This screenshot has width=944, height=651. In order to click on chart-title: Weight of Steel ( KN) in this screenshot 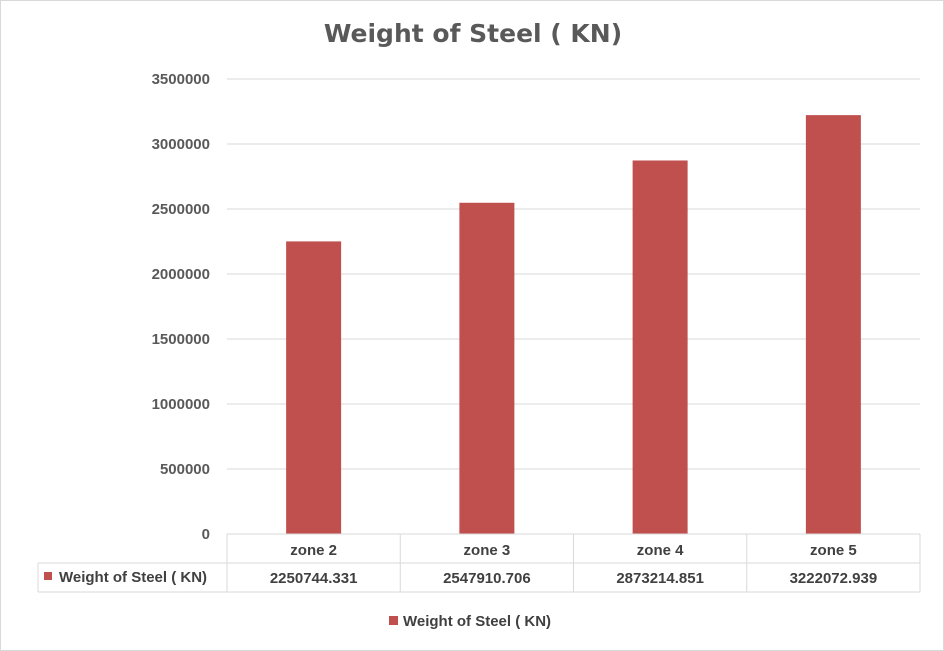, I will do `click(473, 33)`.